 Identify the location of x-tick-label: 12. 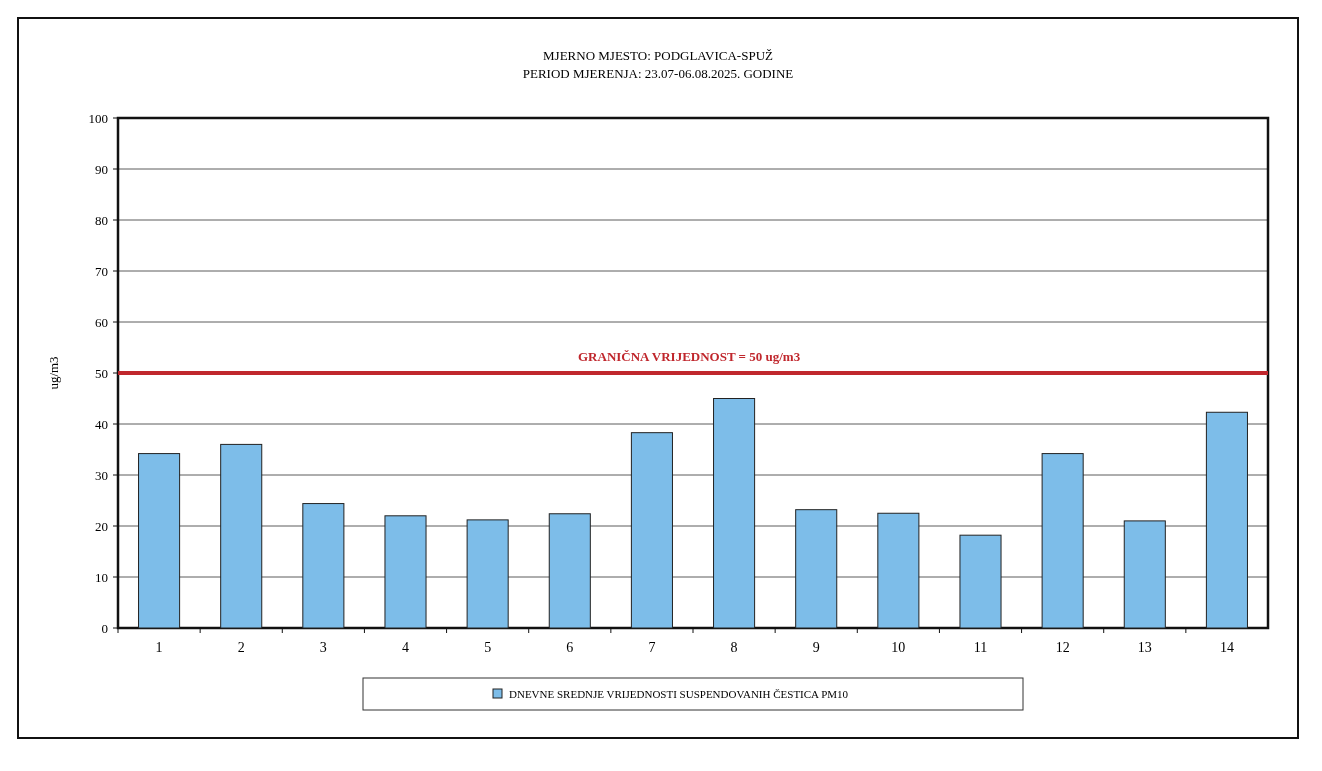
(1062, 647).